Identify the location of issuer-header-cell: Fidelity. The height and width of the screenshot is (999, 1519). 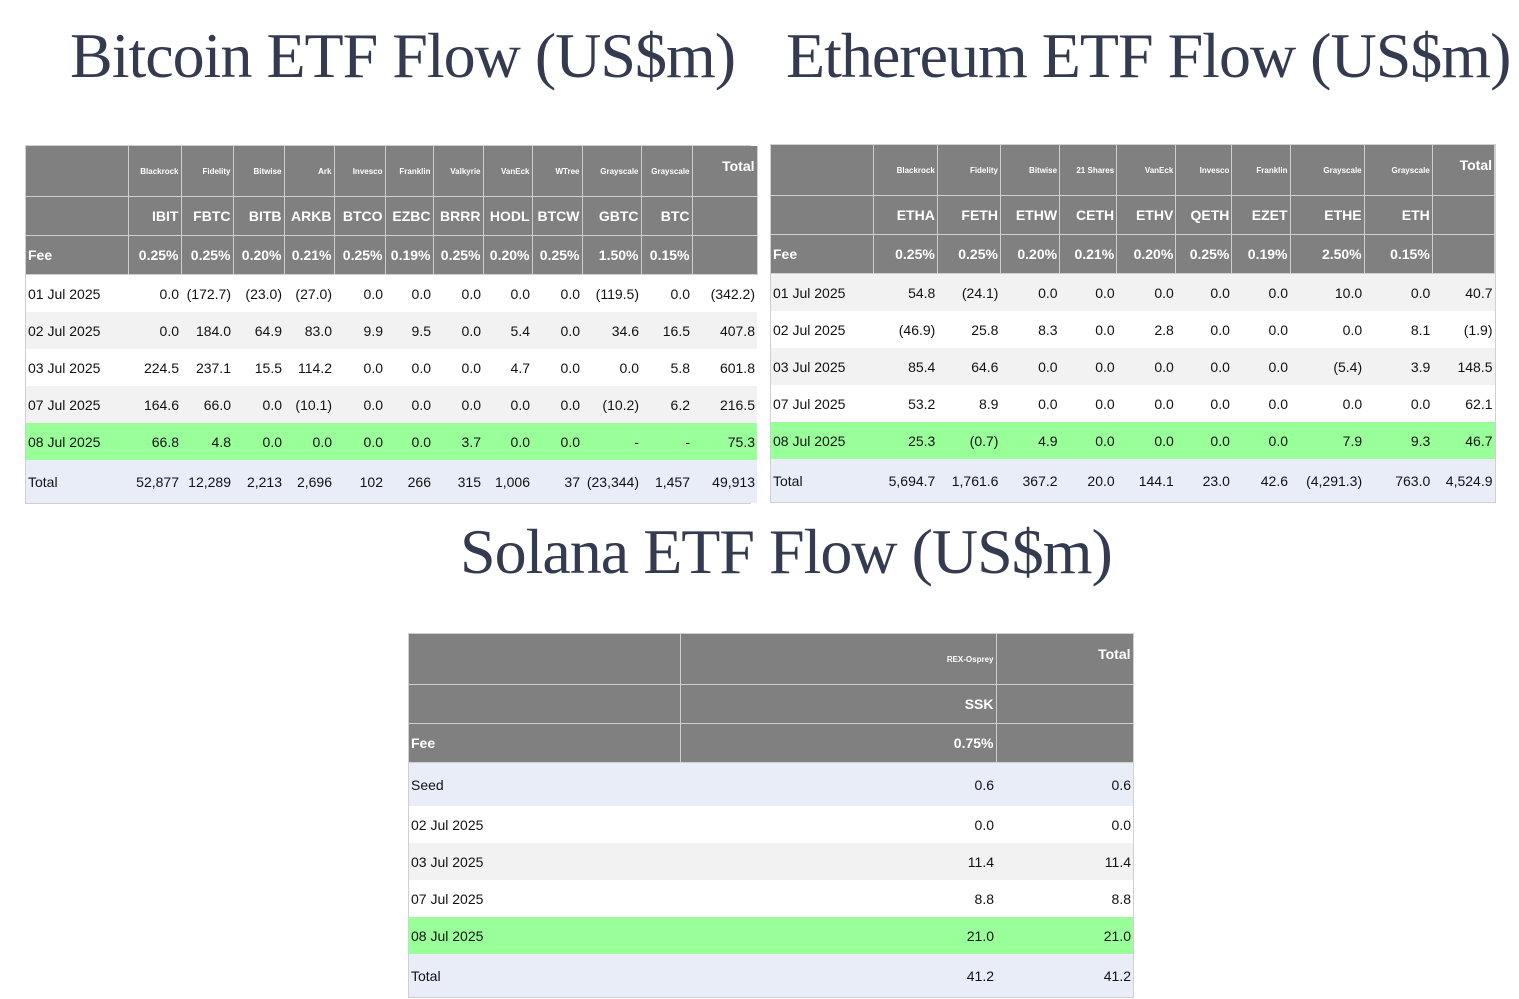
(969, 170).